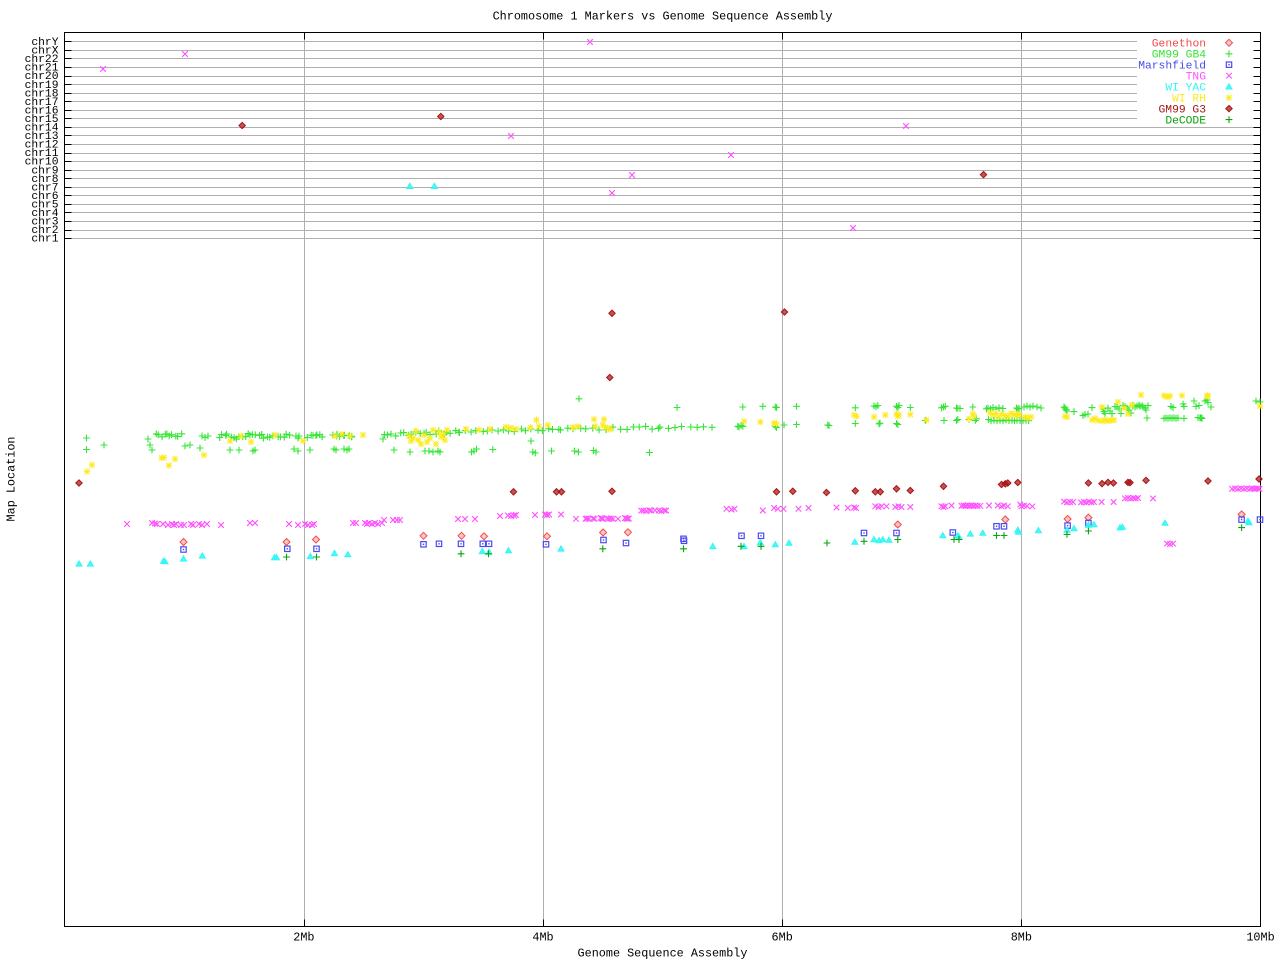  What do you see at coordinates (42, 86) in the screenshot?
I see `svg-text: chr19` at bounding box center [42, 86].